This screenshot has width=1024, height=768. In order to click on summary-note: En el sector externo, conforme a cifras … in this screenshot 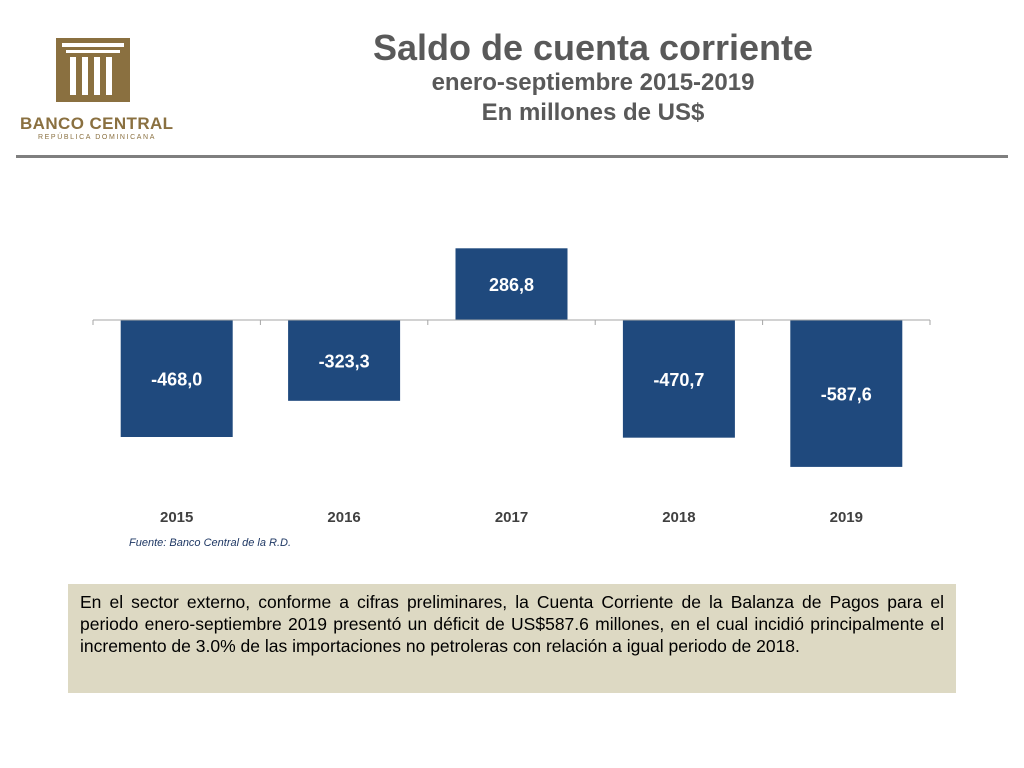, I will do `click(512, 638)`.